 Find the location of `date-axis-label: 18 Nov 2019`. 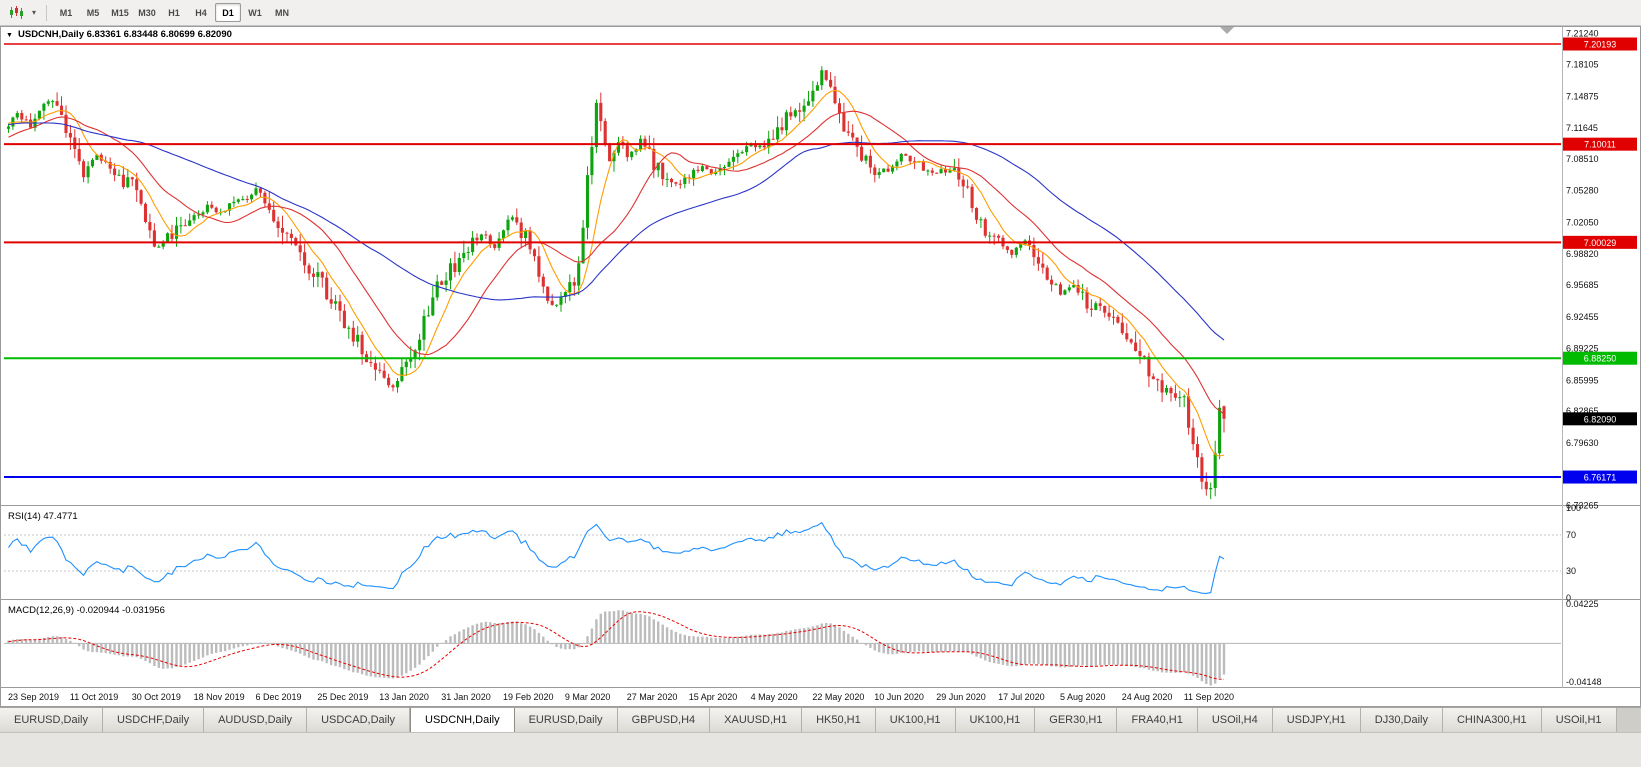

date-axis-label: 18 Nov 2019 is located at coordinates (219, 697).